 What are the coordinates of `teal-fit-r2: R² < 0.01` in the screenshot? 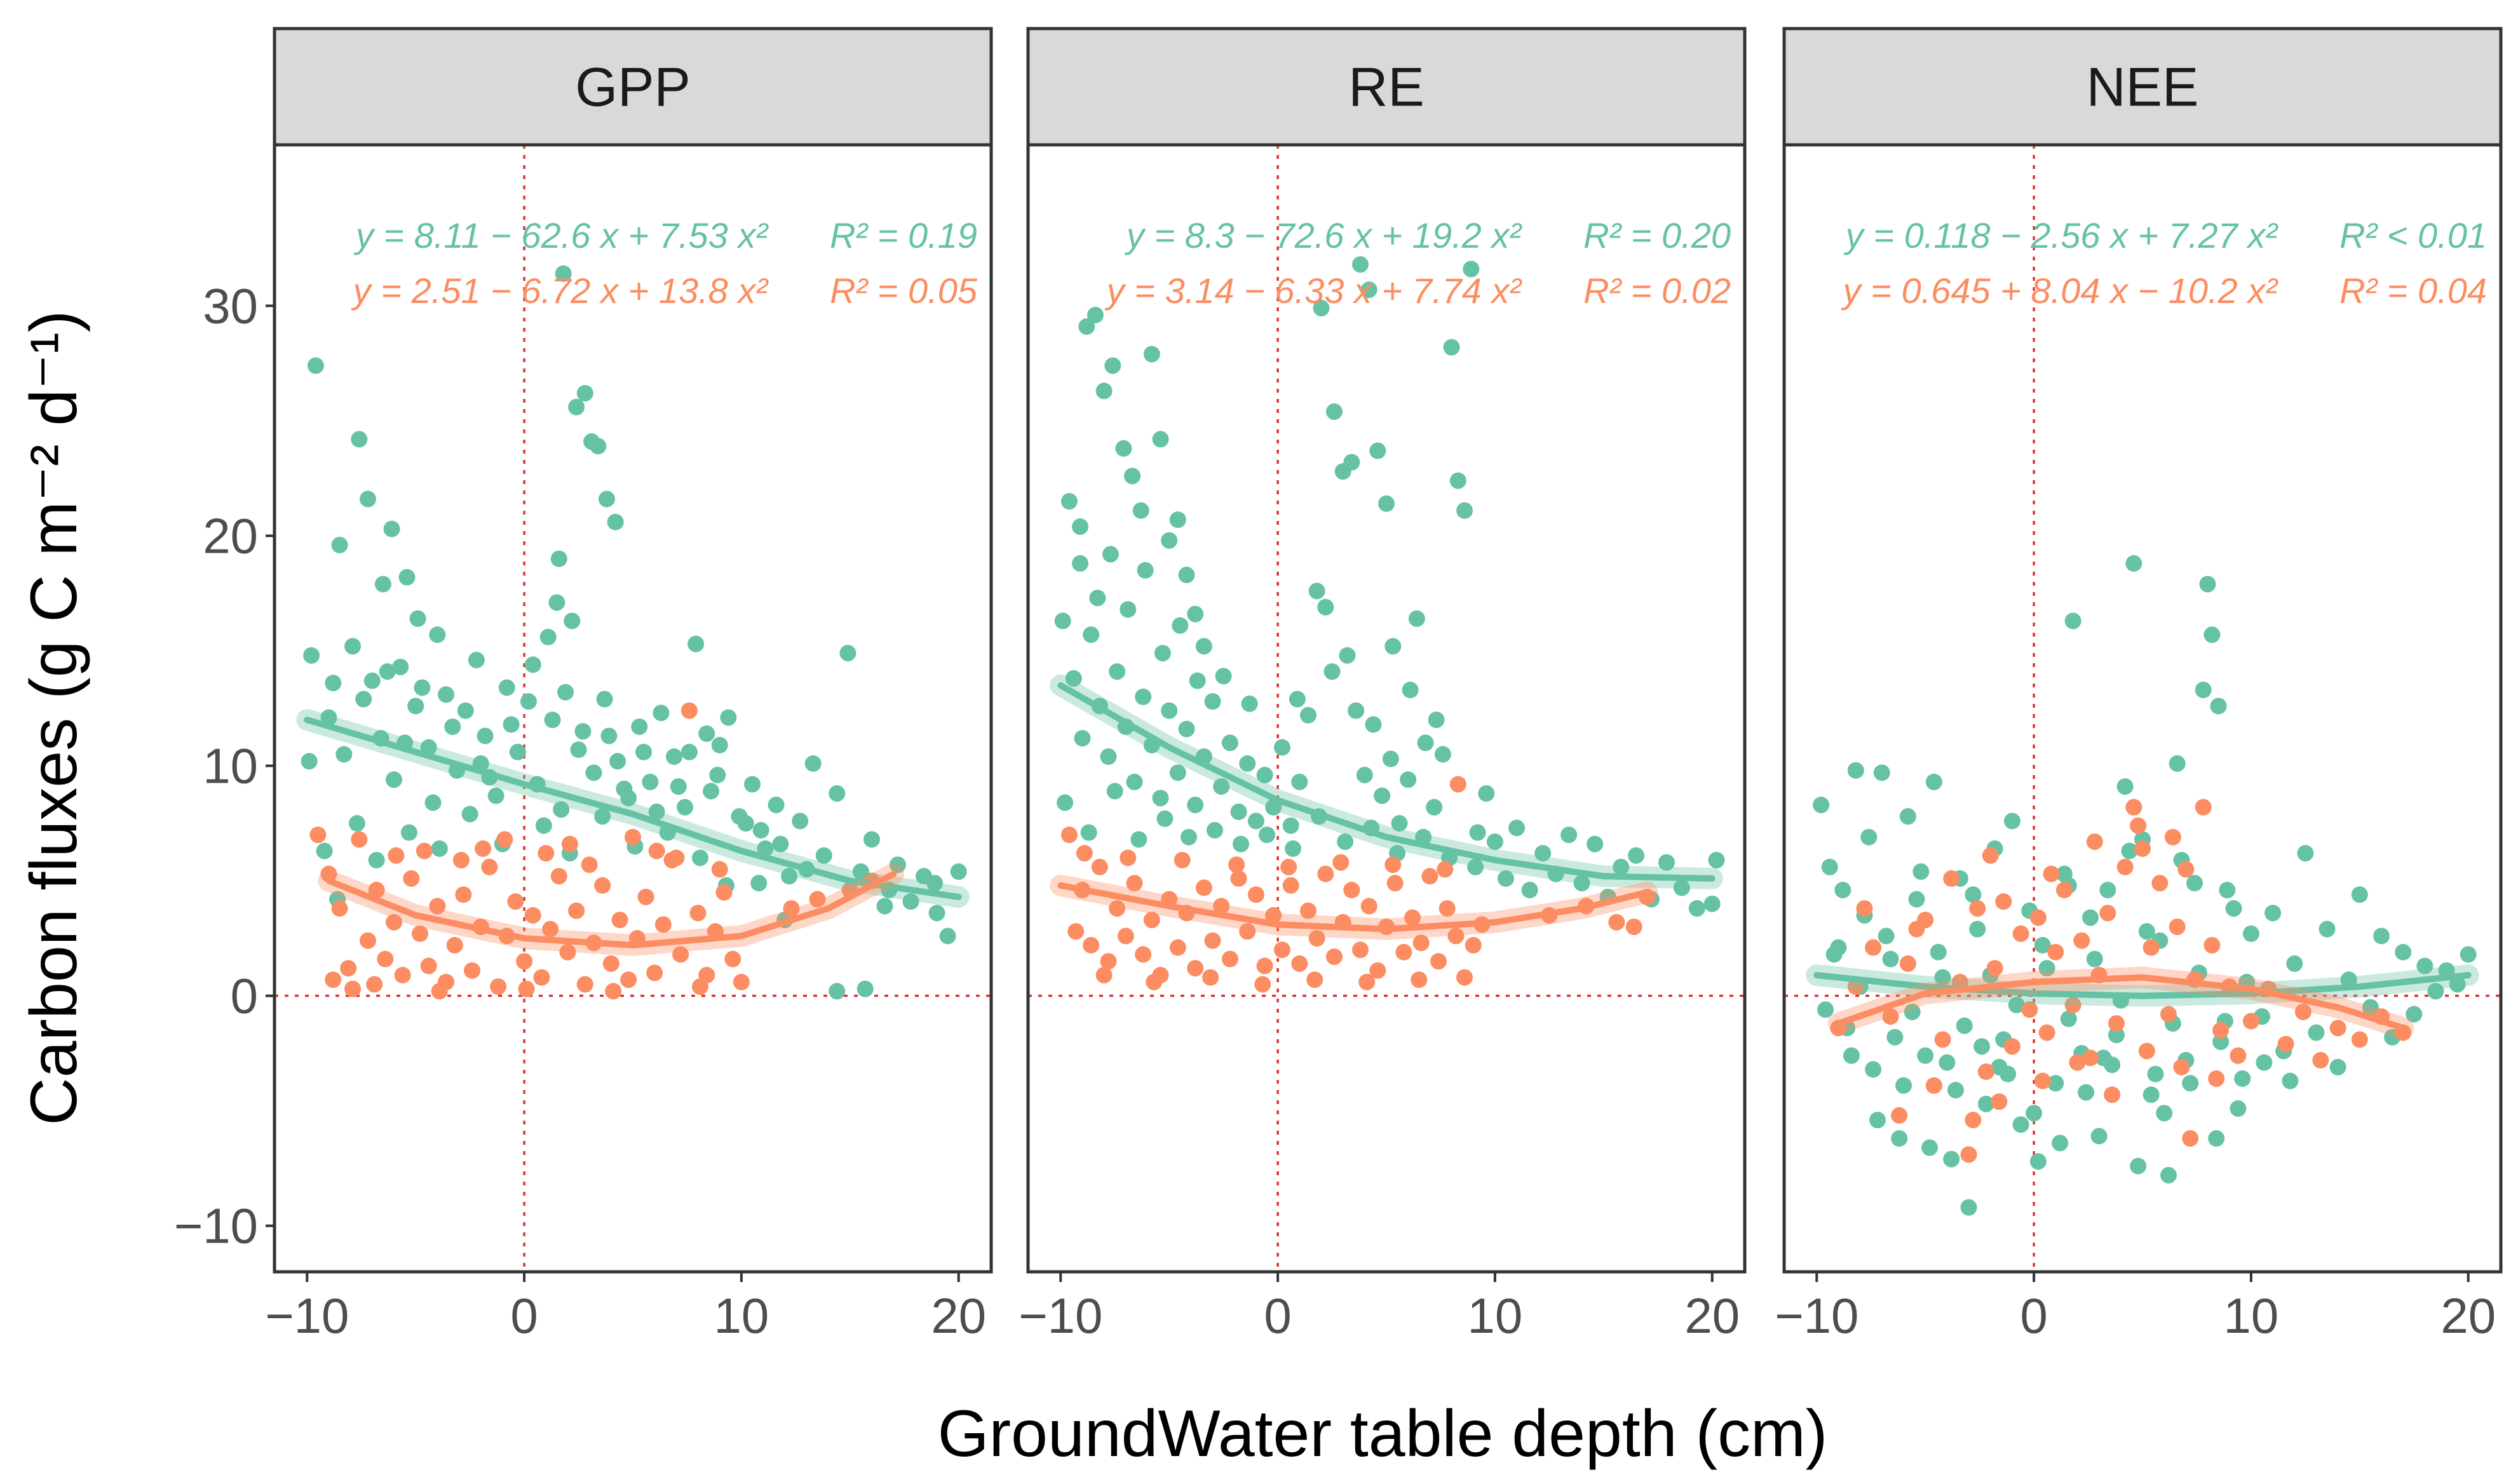 It's located at (2413, 235).